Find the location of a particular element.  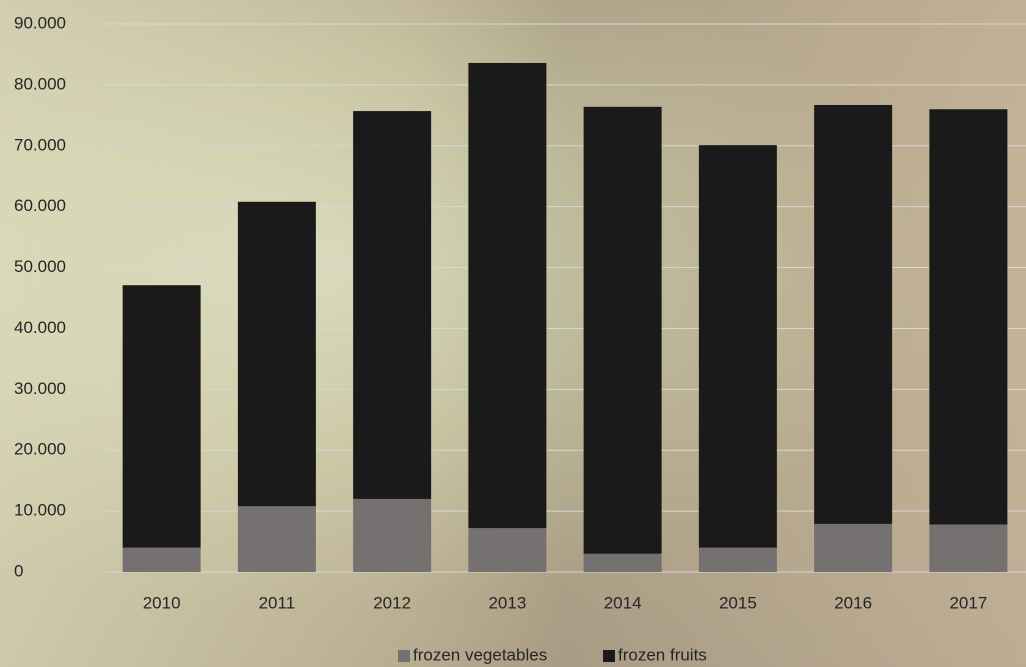

y-tick-label: 90.000 is located at coordinates (40, 22).